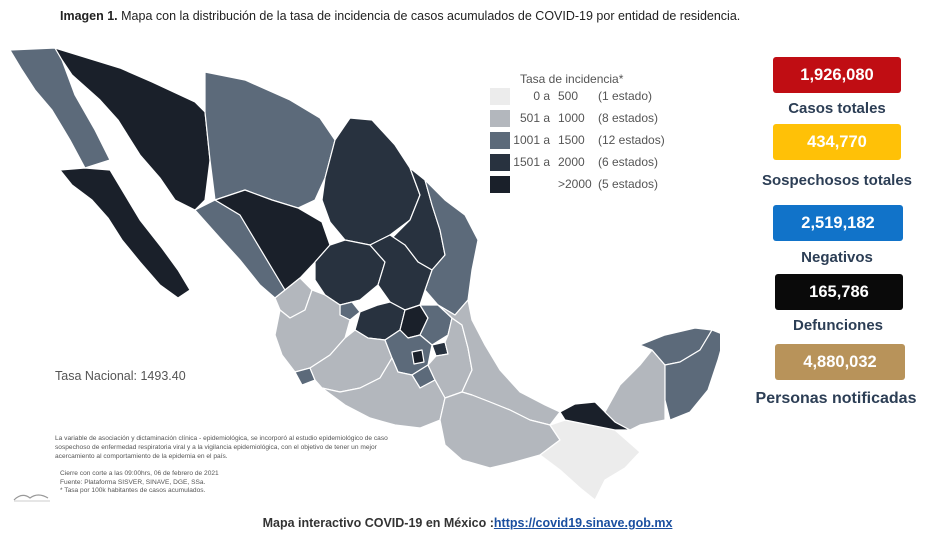  What do you see at coordinates (625, 96) in the screenshot?
I see `legend-count: (1 estado)` at bounding box center [625, 96].